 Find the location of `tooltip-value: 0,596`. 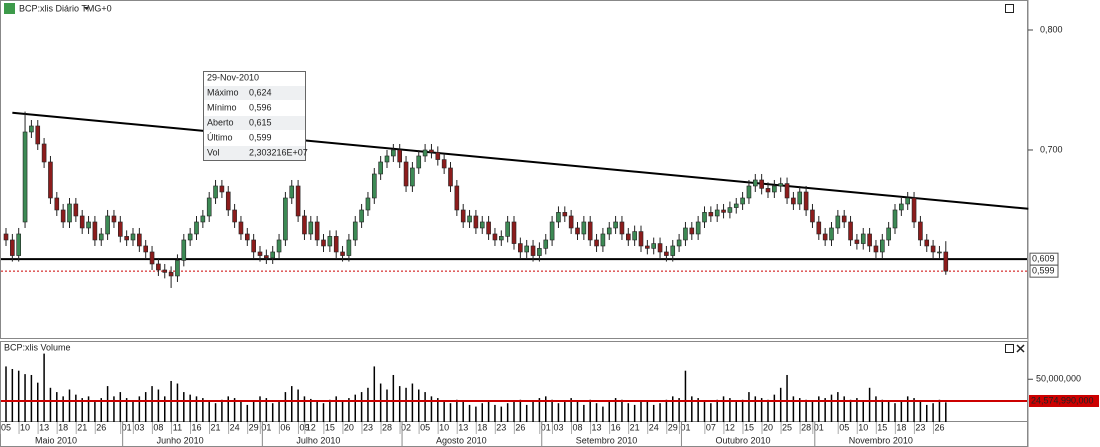

tooltip-value: 0,596 is located at coordinates (260, 107).